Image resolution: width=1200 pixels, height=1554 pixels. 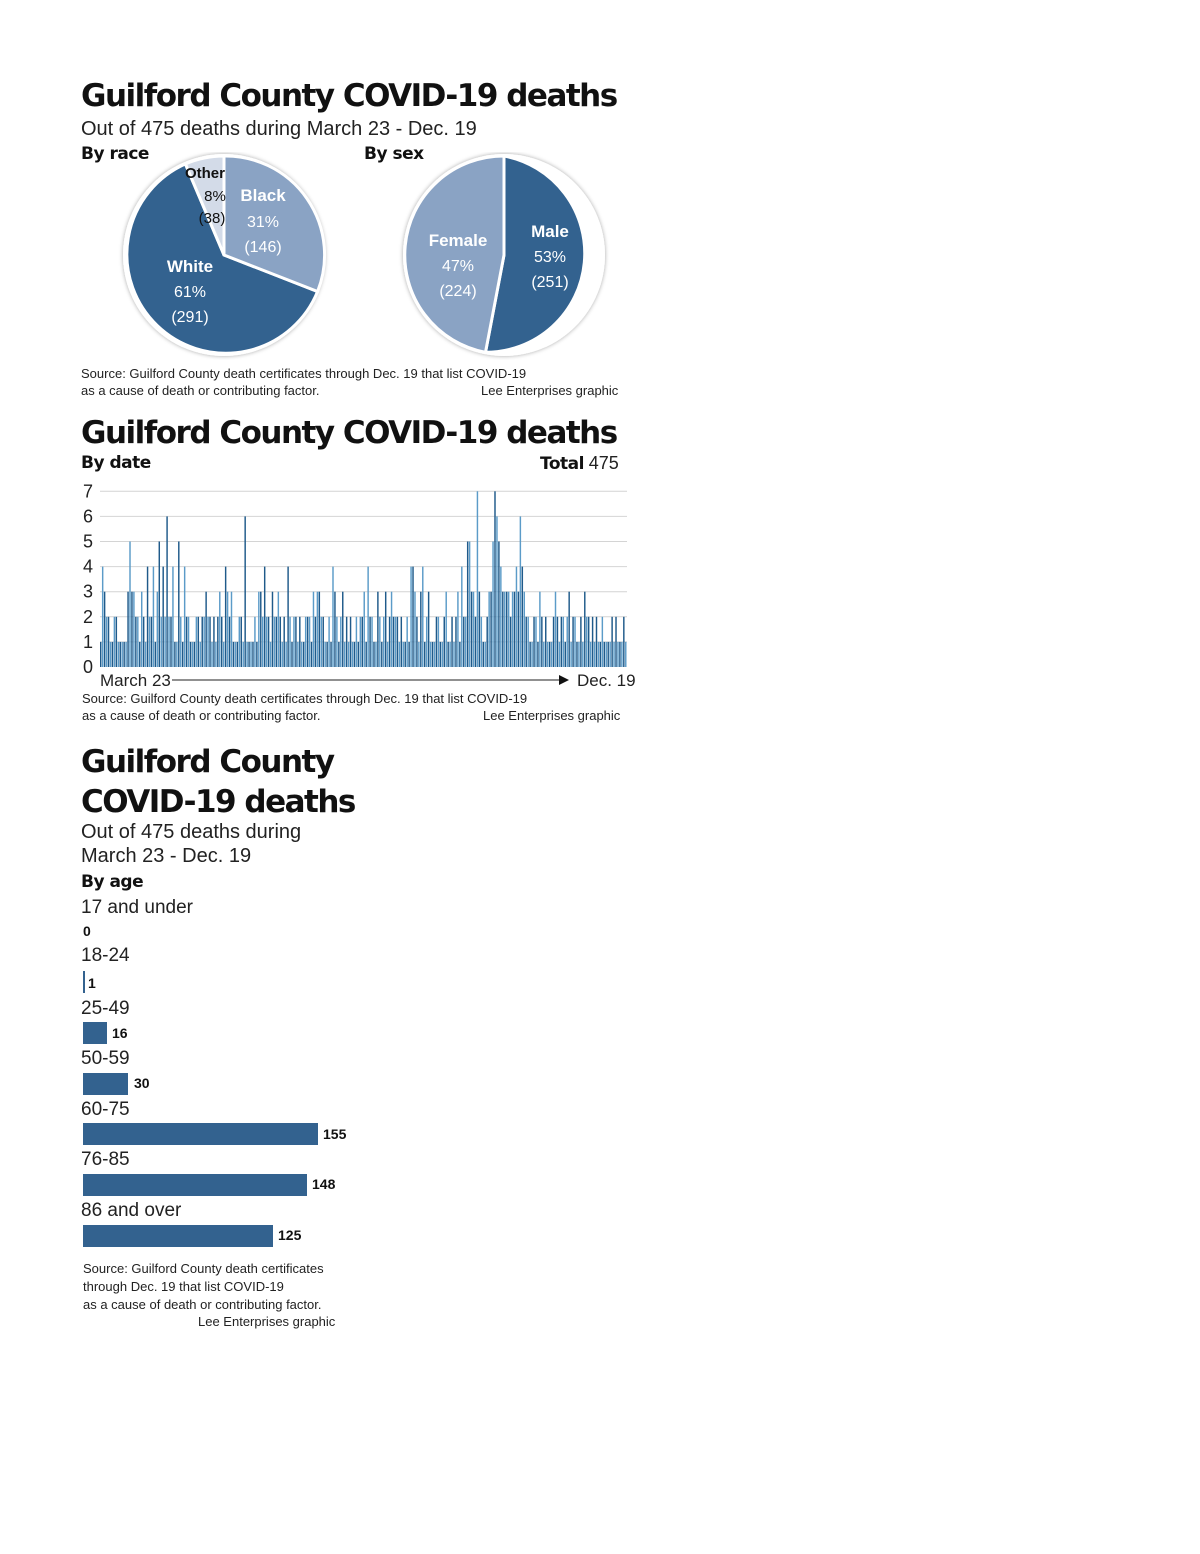 What do you see at coordinates (105, 1159) in the screenshot?
I see `age-label-76-85: 76-85` at bounding box center [105, 1159].